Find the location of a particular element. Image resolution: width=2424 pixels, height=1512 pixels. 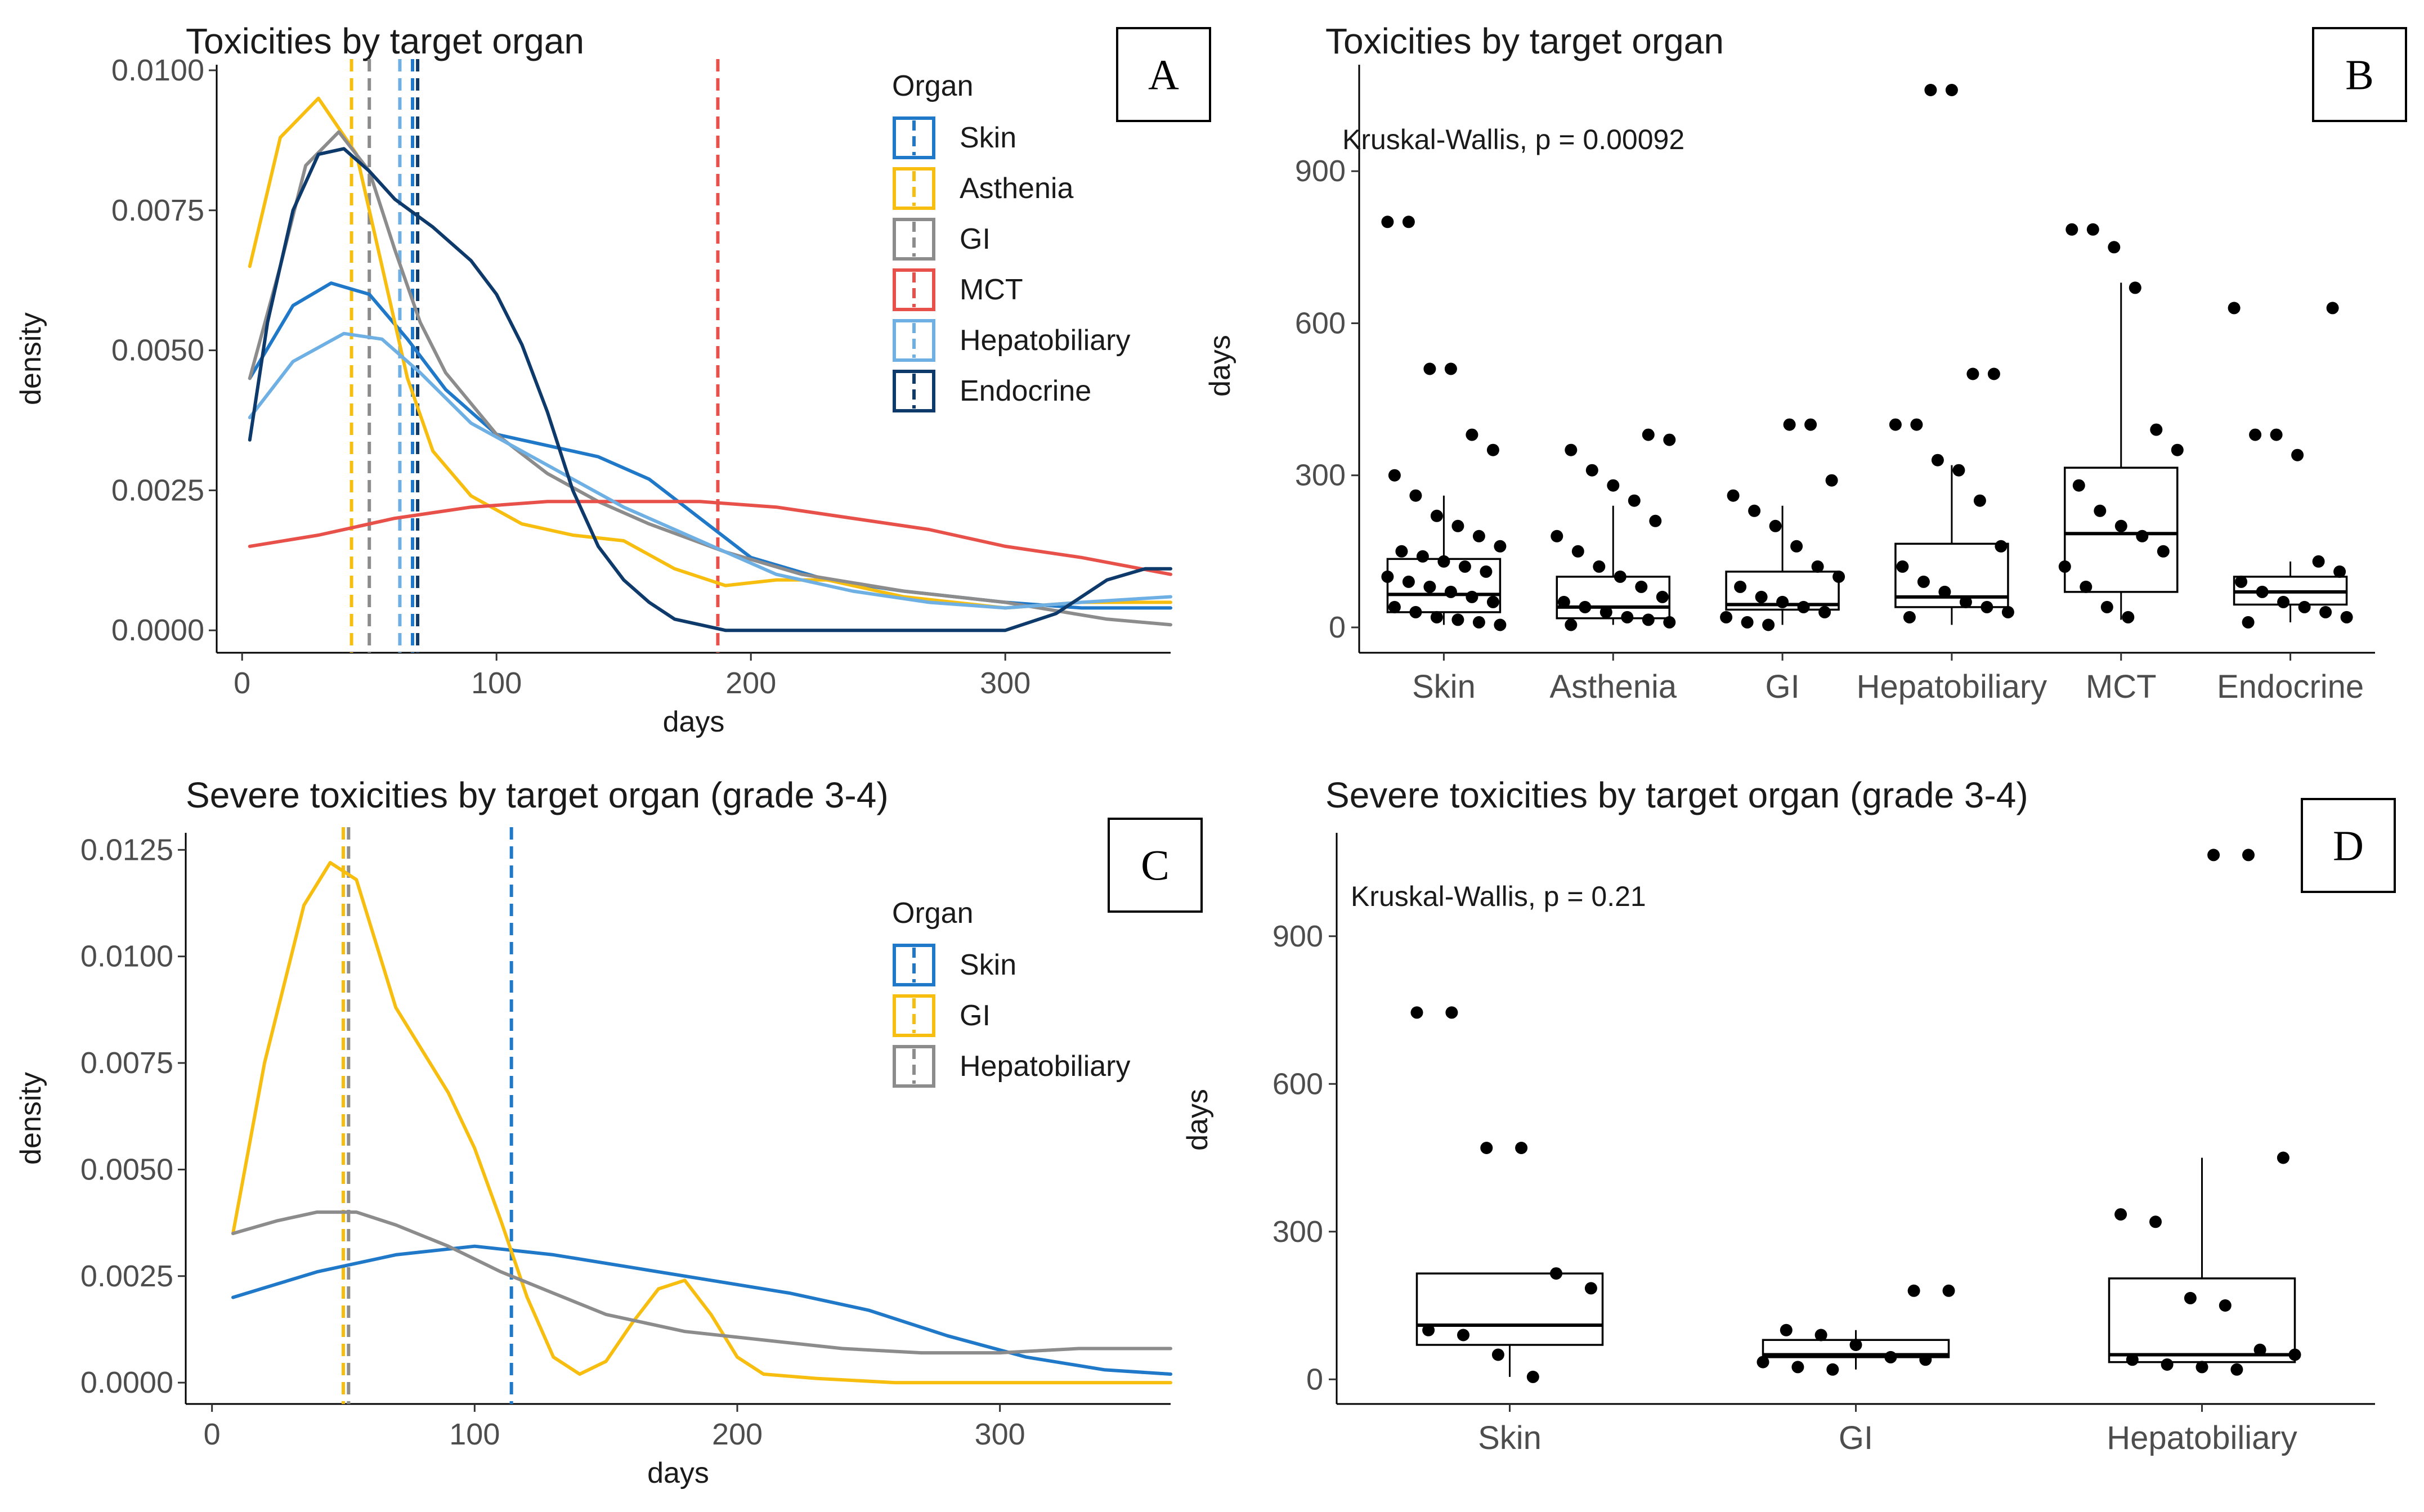

y-axis-label: days is located at coordinates (1197, 1120).